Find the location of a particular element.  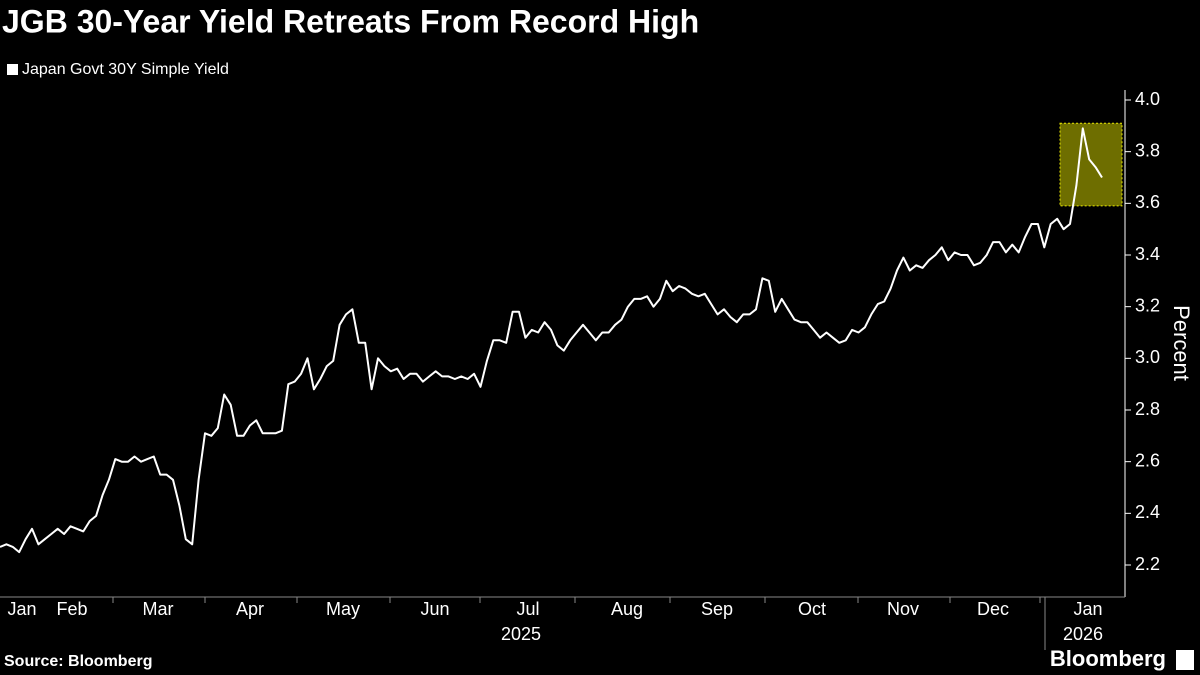

x-tick-label: Aug is located at coordinates (627, 609).